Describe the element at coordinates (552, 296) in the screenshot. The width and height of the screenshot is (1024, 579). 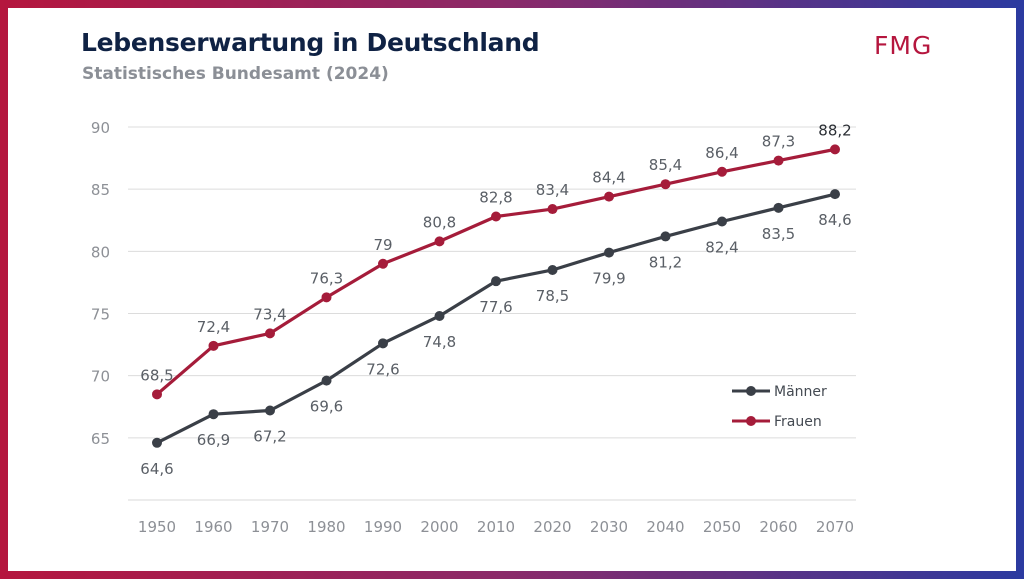
I see `data-label: 78,5` at that location.